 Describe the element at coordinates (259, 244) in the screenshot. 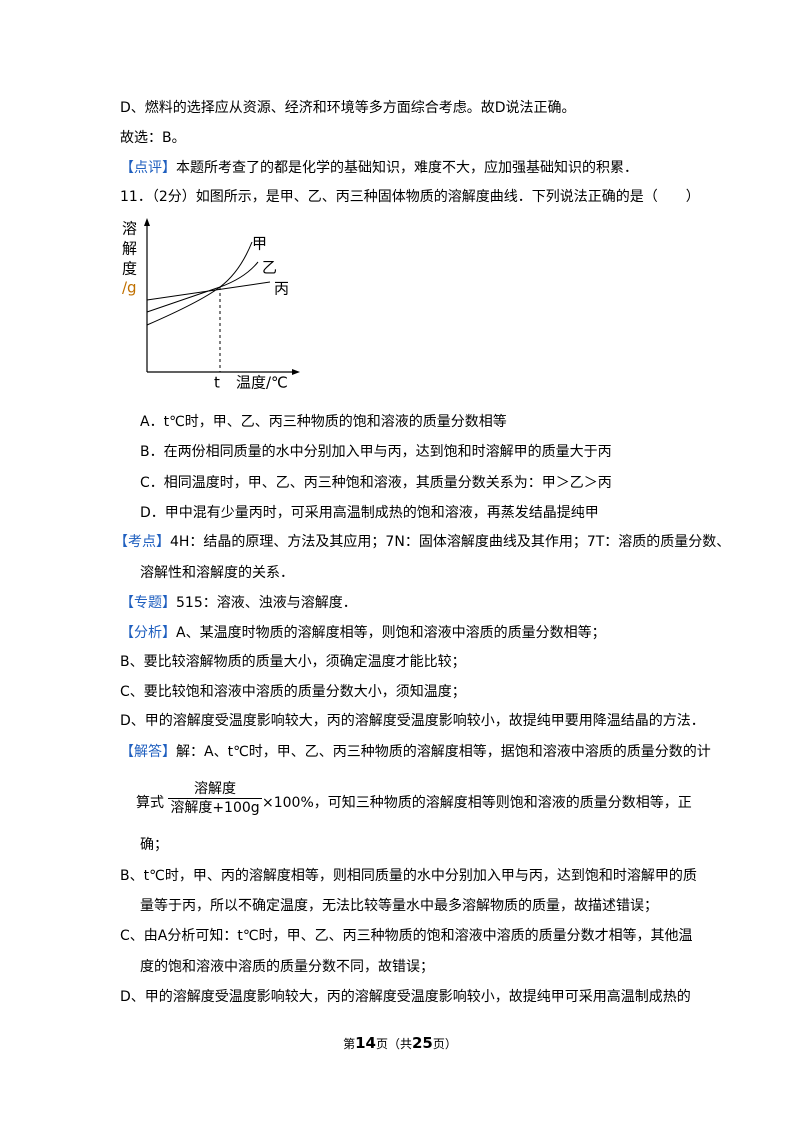

I see `curve-label: 甲` at that location.